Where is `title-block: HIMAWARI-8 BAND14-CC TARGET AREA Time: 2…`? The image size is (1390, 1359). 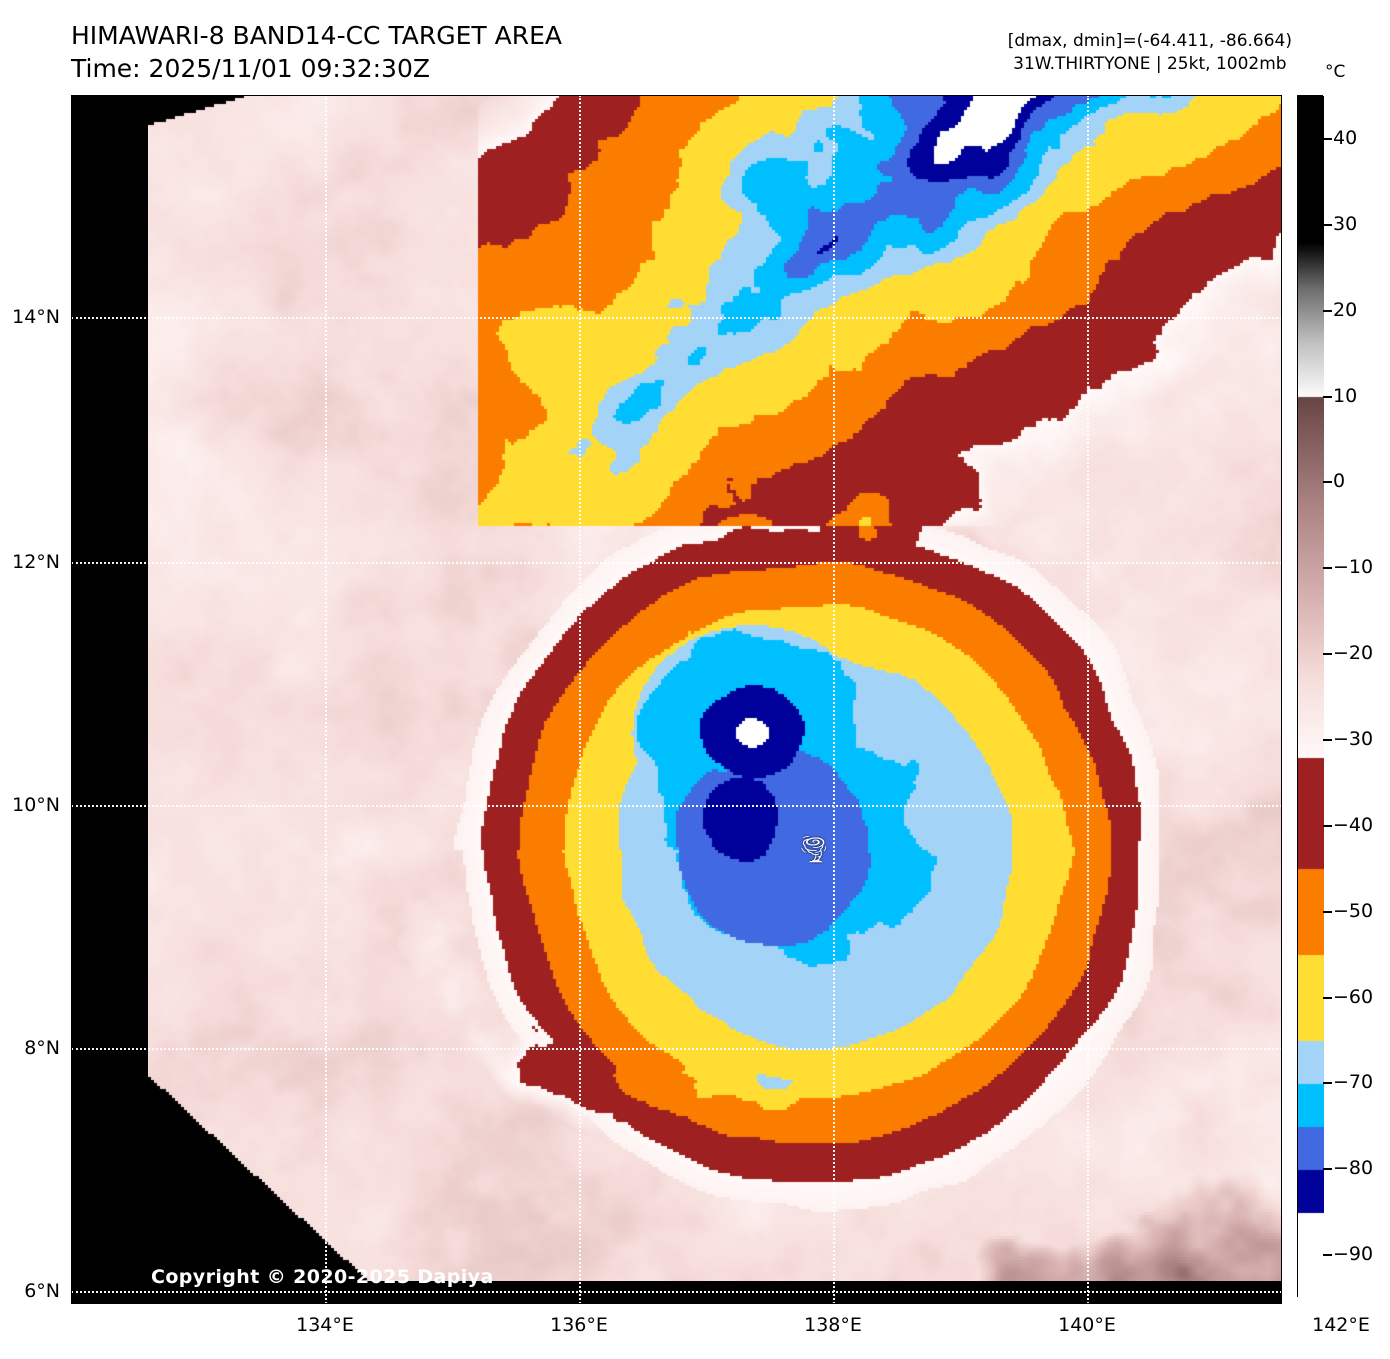
title-block: HIMAWARI-8 BAND14-CC TARGET AREA Time: 2… is located at coordinates (316, 52).